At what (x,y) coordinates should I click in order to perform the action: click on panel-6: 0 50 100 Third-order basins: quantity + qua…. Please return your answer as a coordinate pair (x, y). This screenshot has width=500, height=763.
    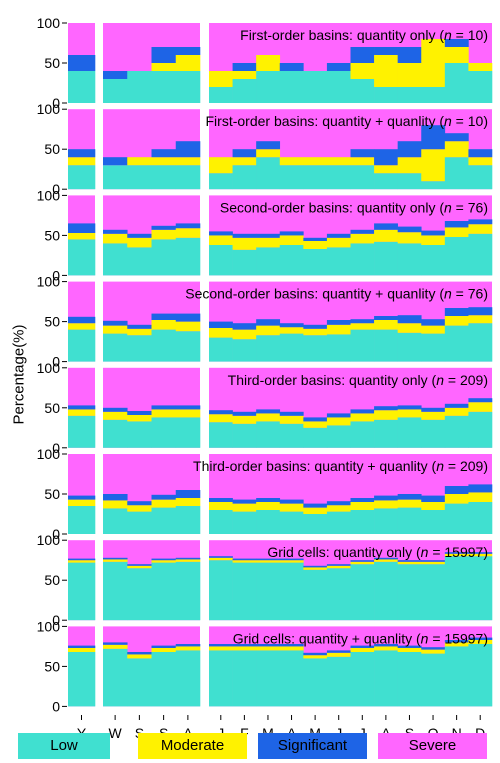
    Looking at the image, I should click on (265, 494).